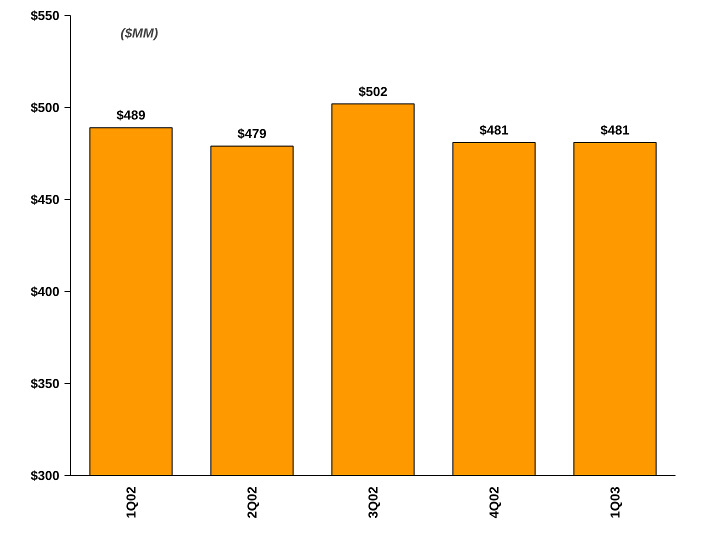 This screenshot has height=546, width=707. Describe the element at coordinates (45, 383) in the screenshot. I see `y-tick-label: $350` at that location.